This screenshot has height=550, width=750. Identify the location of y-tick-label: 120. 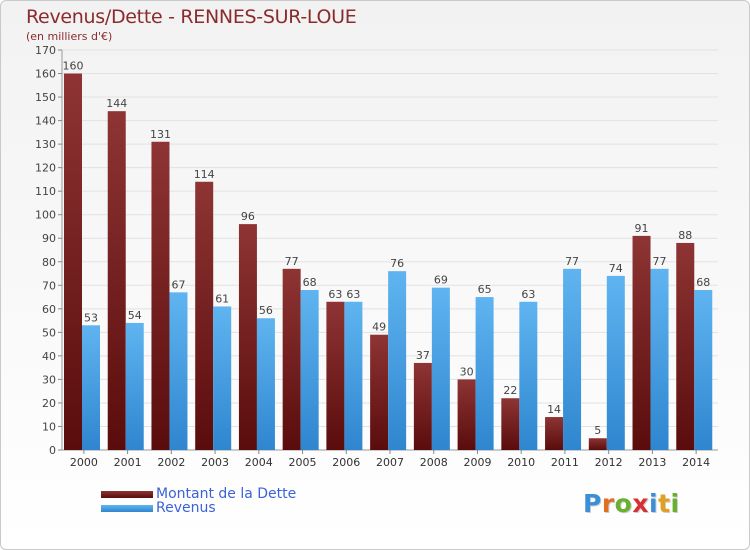
(45, 168).